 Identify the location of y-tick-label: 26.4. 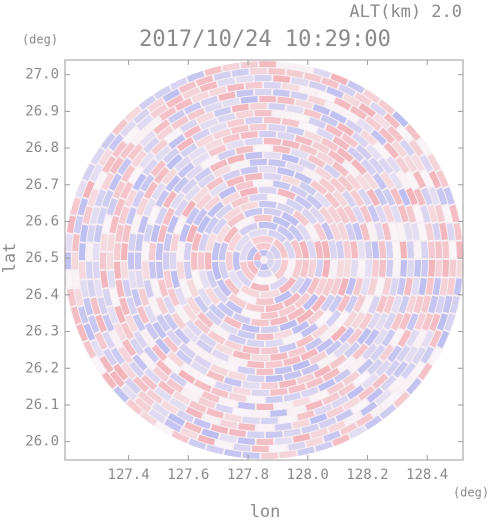
(42, 295).